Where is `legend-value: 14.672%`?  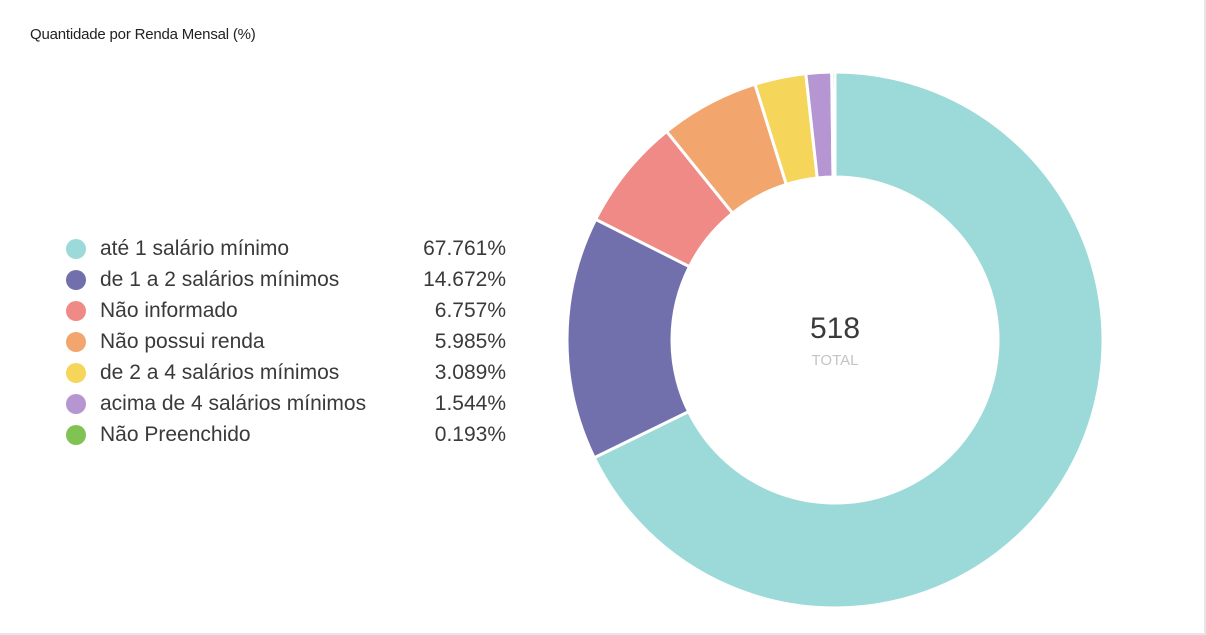 legend-value: 14.672% is located at coordinates (464, 279).